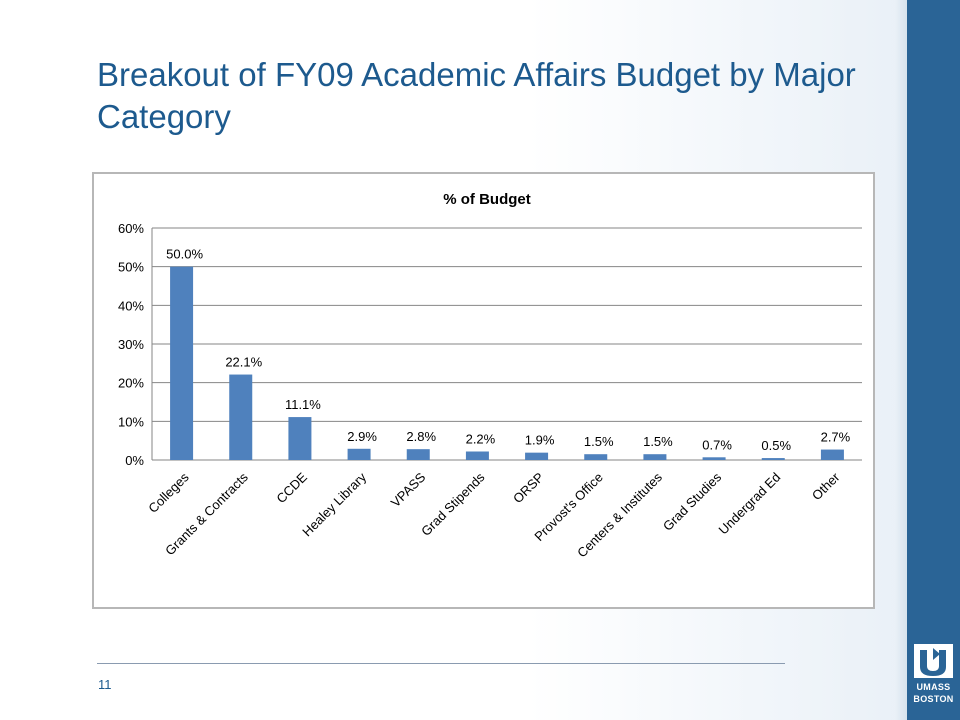  I want to click on data-label: 0.5%, so click(776, 445).